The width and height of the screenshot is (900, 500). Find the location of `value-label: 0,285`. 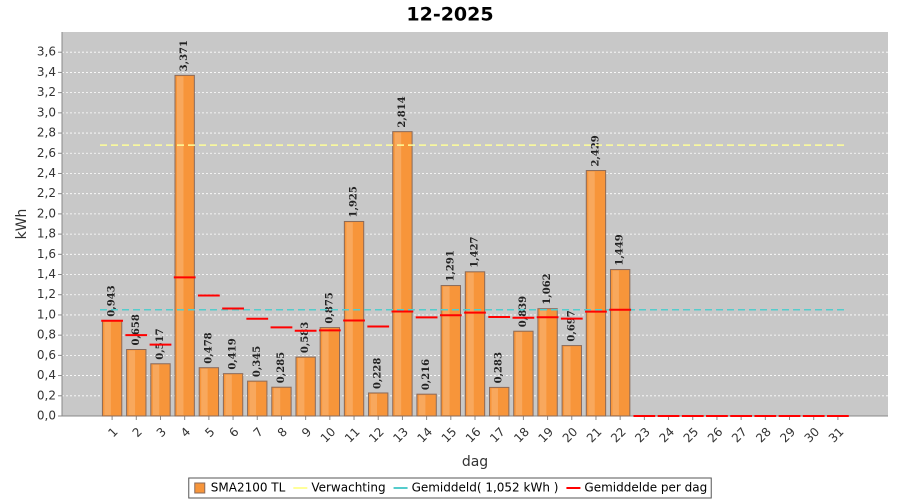

value-label: 0,285 is located at coordinates (281, 367).